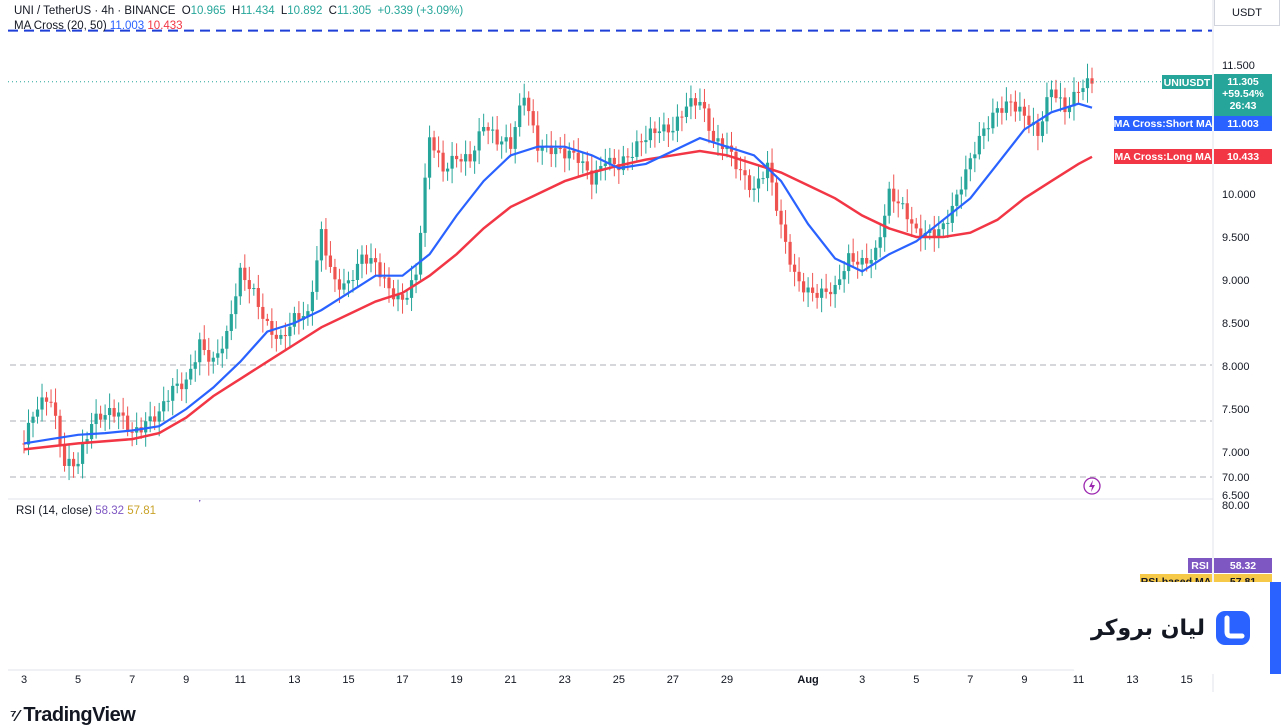  Describe the element at coordinates (165, 26) in the screenshot. I see `ma-long-value: 10.433` at that location.